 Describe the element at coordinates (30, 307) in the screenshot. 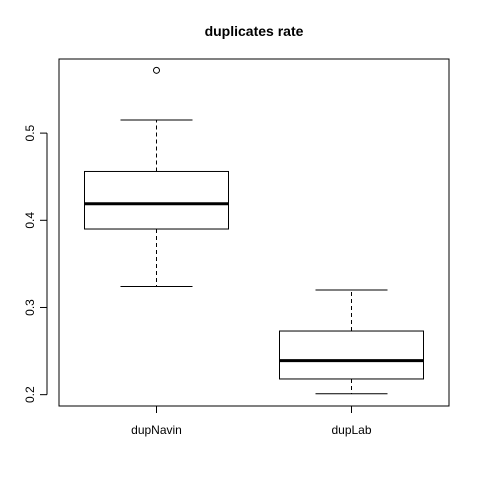

I see `y-tick-label: 0.3` at that location.